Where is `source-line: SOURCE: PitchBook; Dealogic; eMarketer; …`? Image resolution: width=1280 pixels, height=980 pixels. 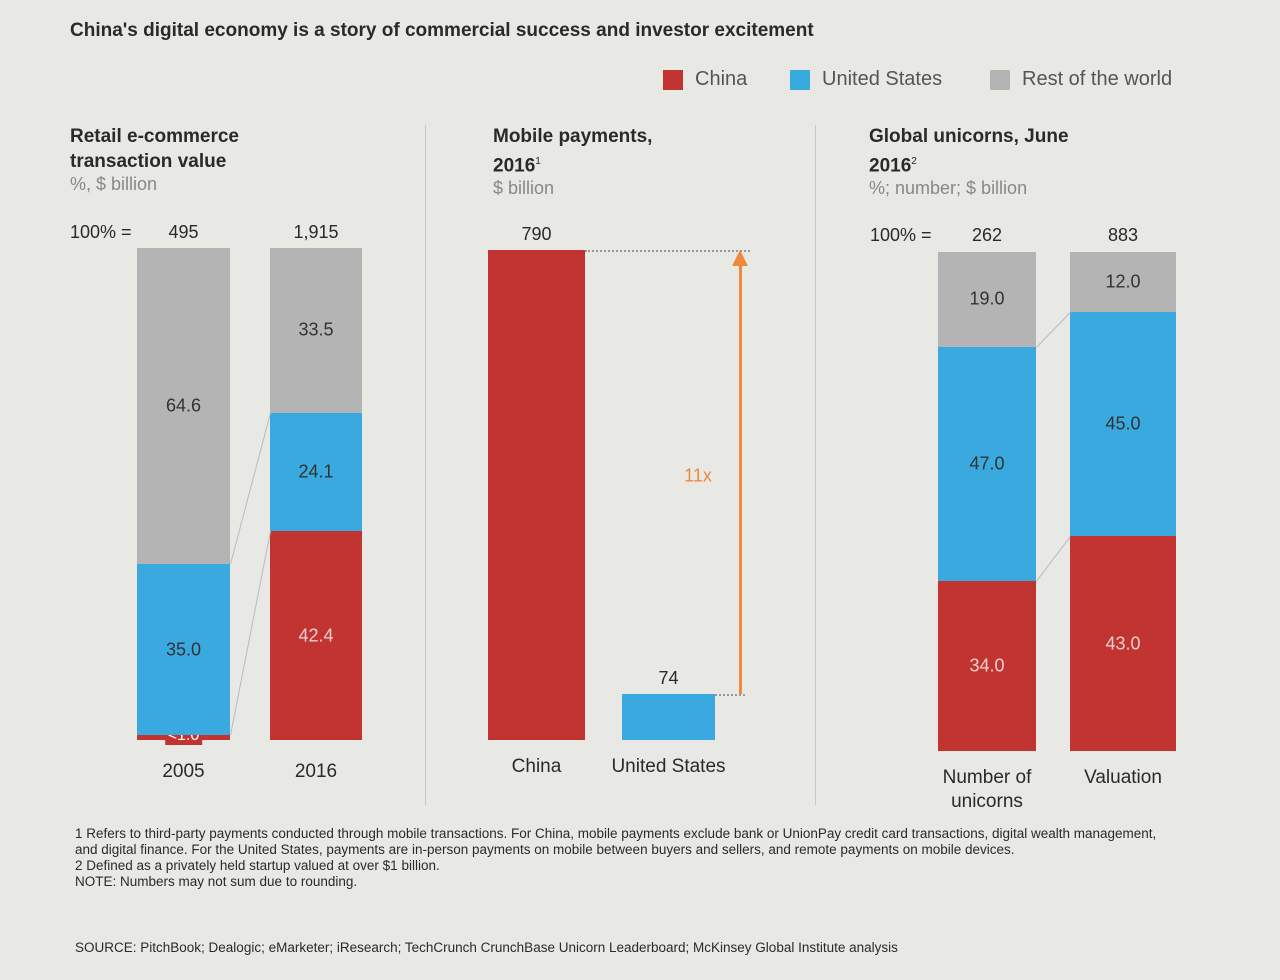
source-line: SOURCE: PitchBook; Dealogic; eMarketer; … is located at coordinates (486, 947).